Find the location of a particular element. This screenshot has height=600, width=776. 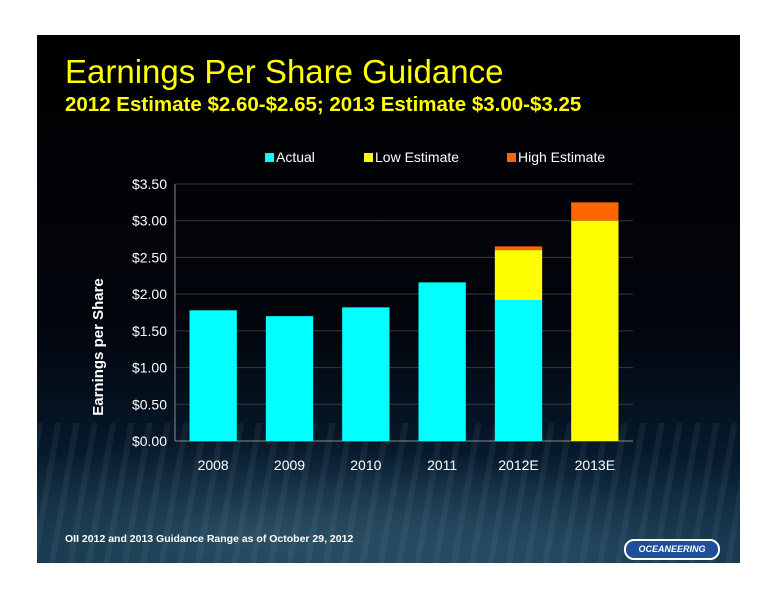

y-tick-label: $1.00 is located at coordinates (149, 368).